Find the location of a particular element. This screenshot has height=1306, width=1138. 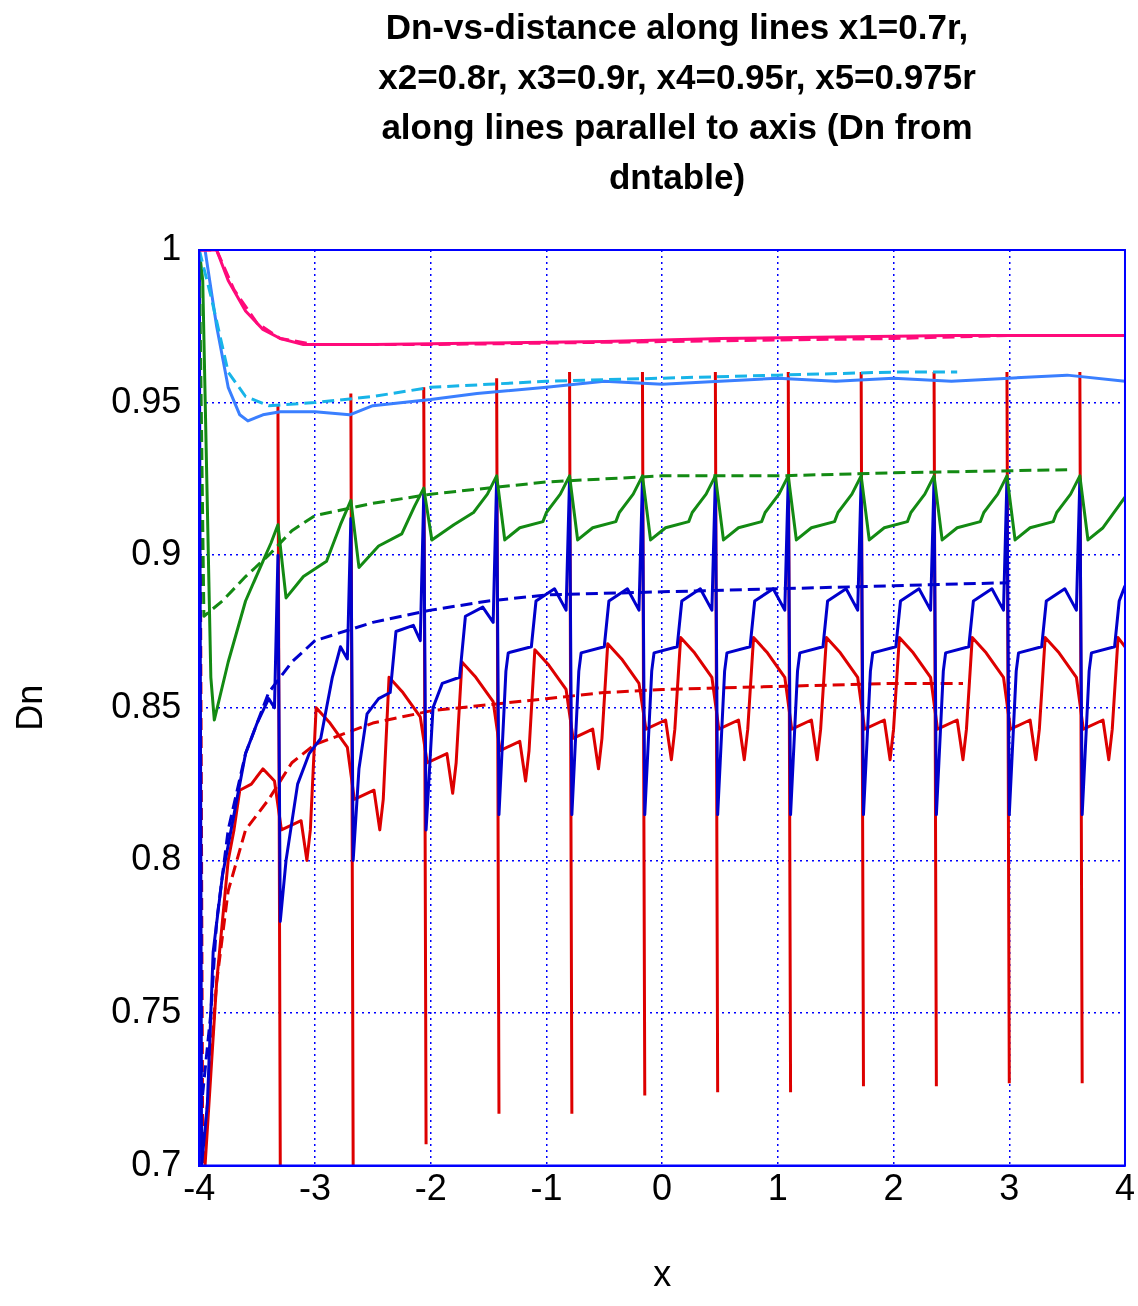

x-tick-label: -1 is located at coordinates (546, 1188).